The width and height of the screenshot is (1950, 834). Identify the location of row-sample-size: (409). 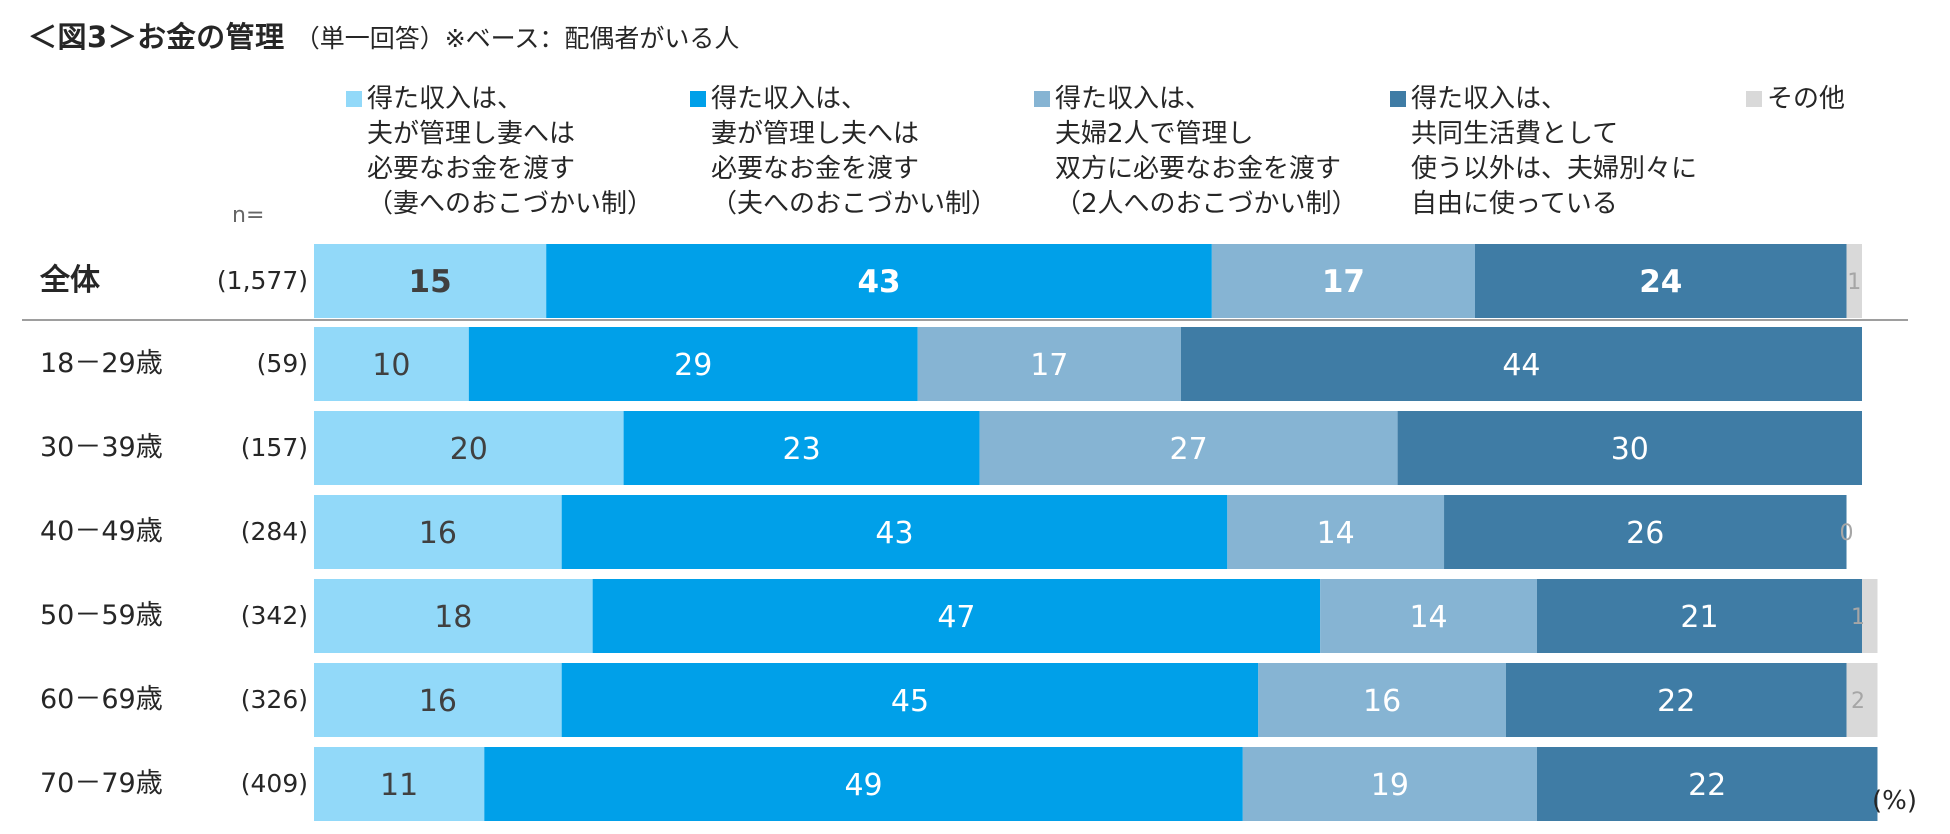
(274, 783).